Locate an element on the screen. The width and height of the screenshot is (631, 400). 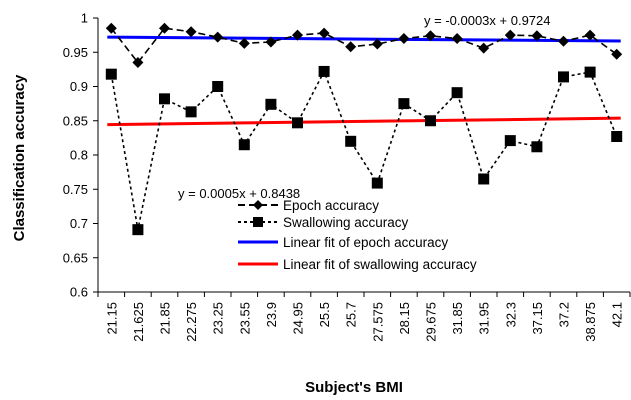
x-tick-label: 25.5 is located at coordinates (324, 314).